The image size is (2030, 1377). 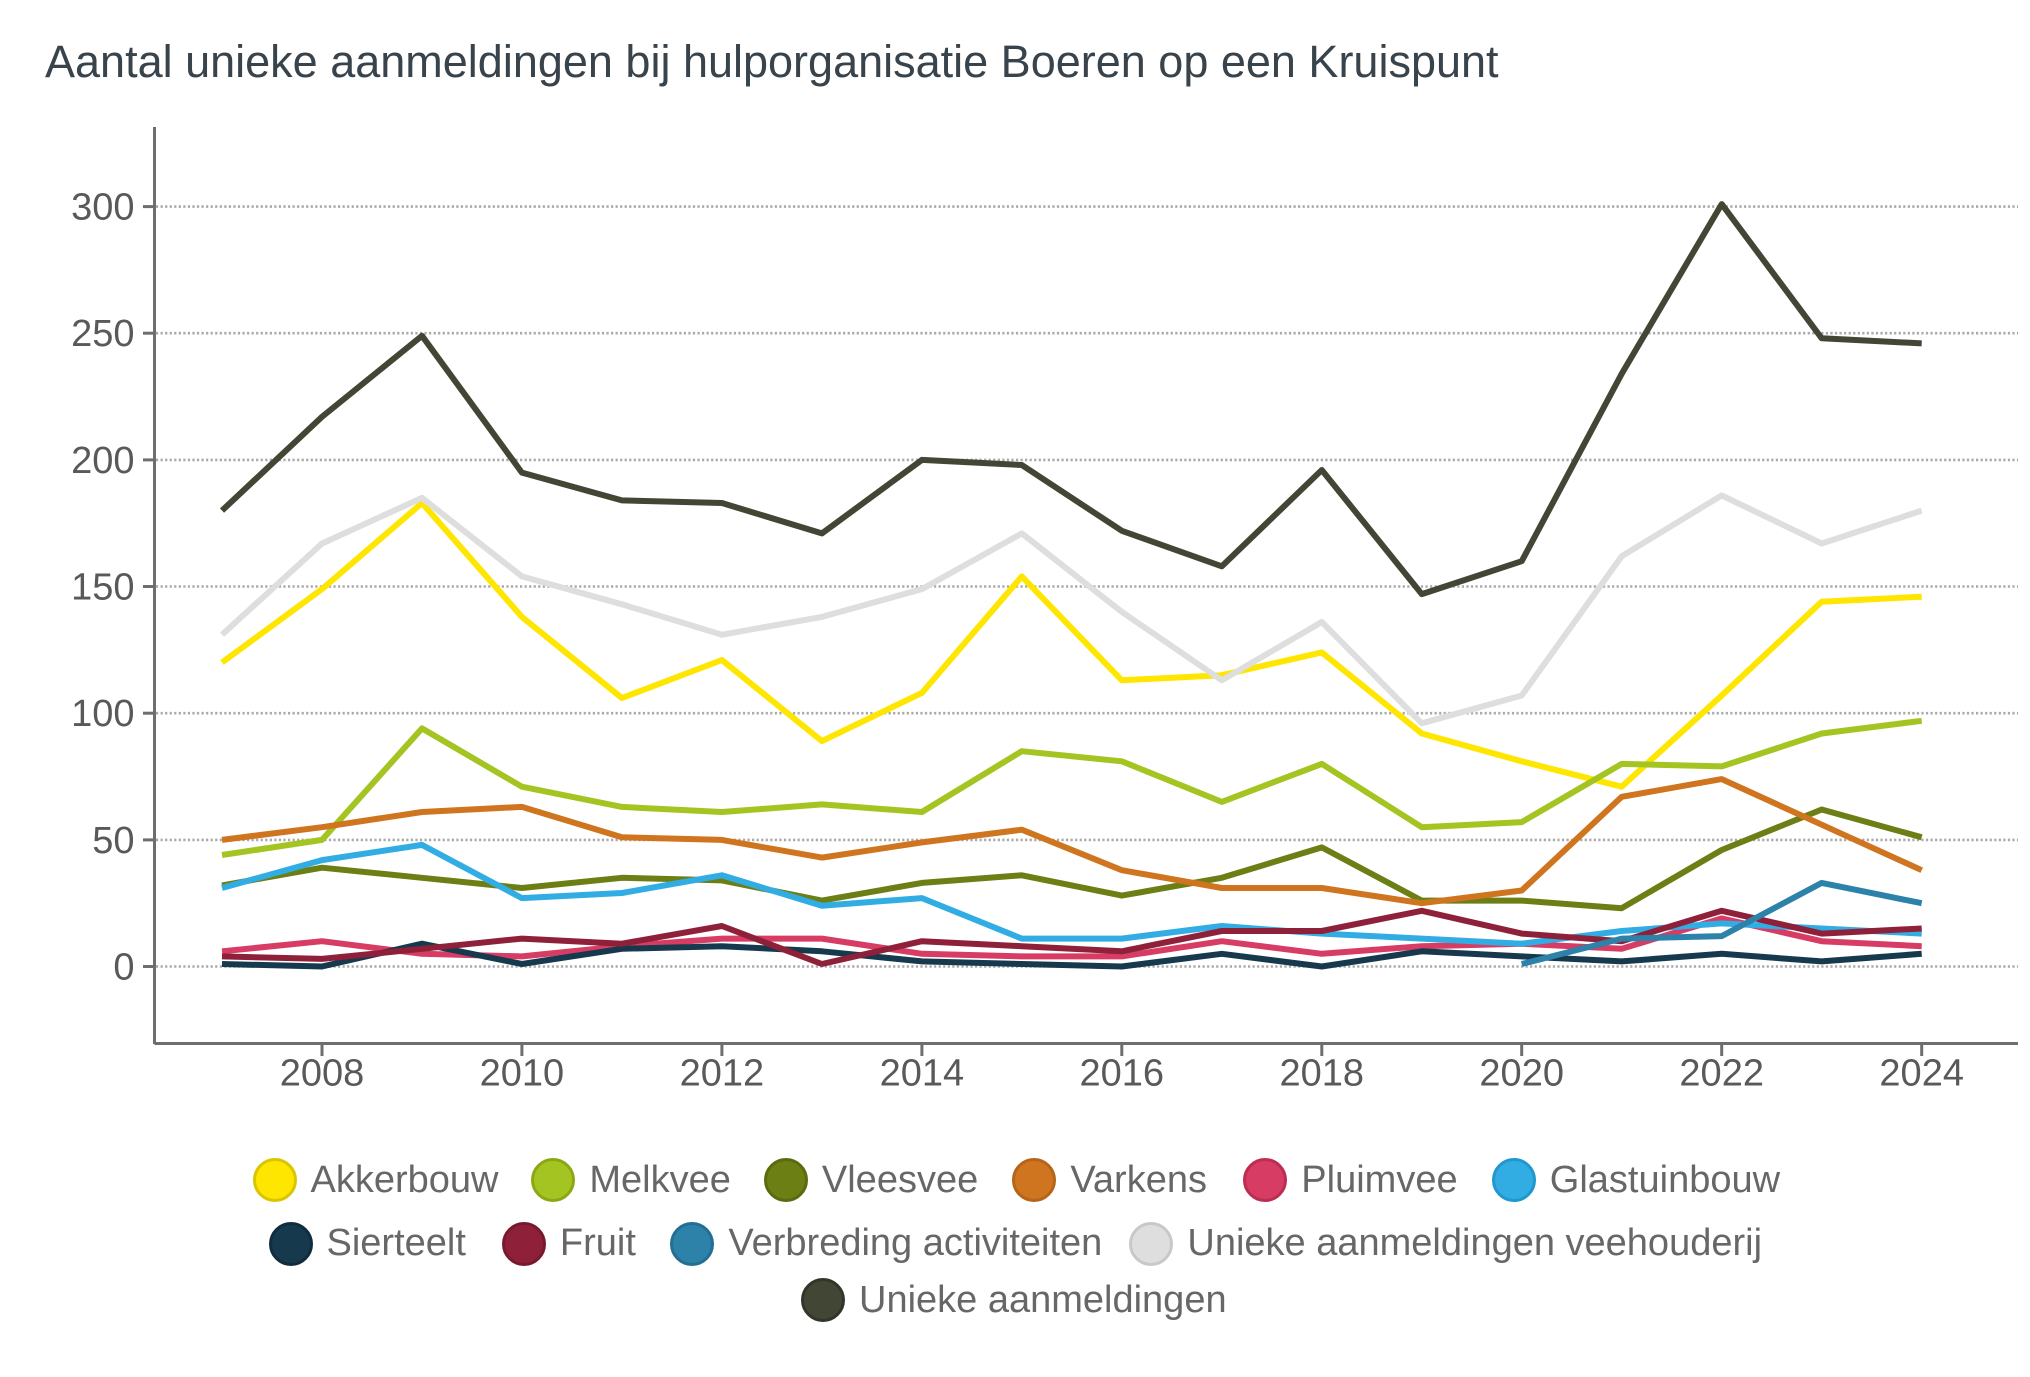 I want to click on svg-text: 2008, so click(x=322, y=1074).